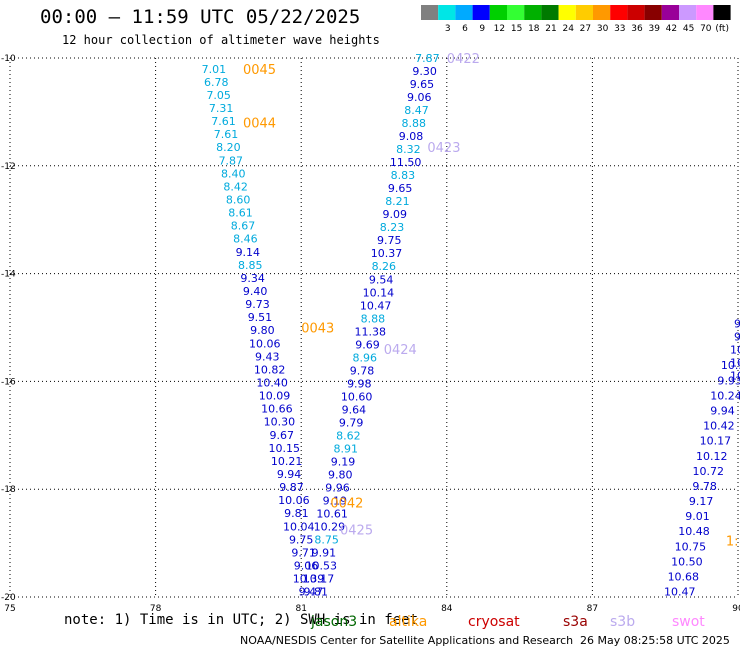 This screenshot has height=650, width=740. What do you see at coordinates (8, 598) in the screenshot?
I see `y-tick-label: -20` at bounding box center [8, 598].